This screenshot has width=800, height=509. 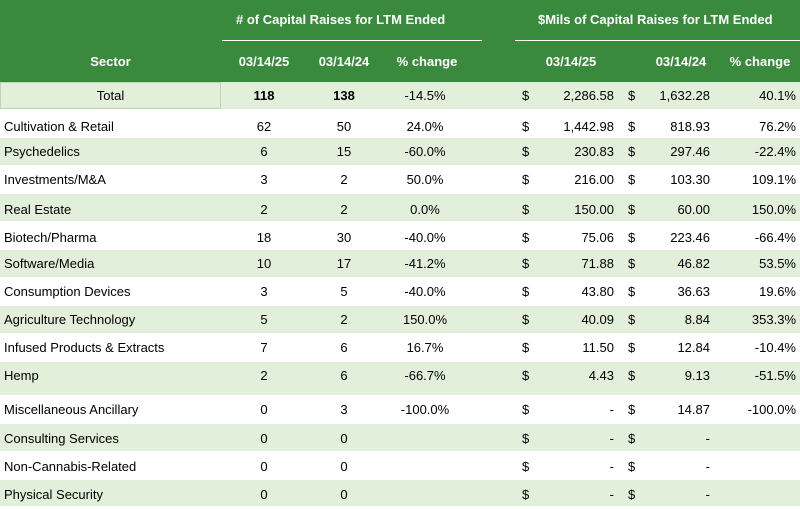 What do you see at coordinates (264, 291) in the screenshot?
I see `count-2025-cell: 3` at bounding box center [264, 291].